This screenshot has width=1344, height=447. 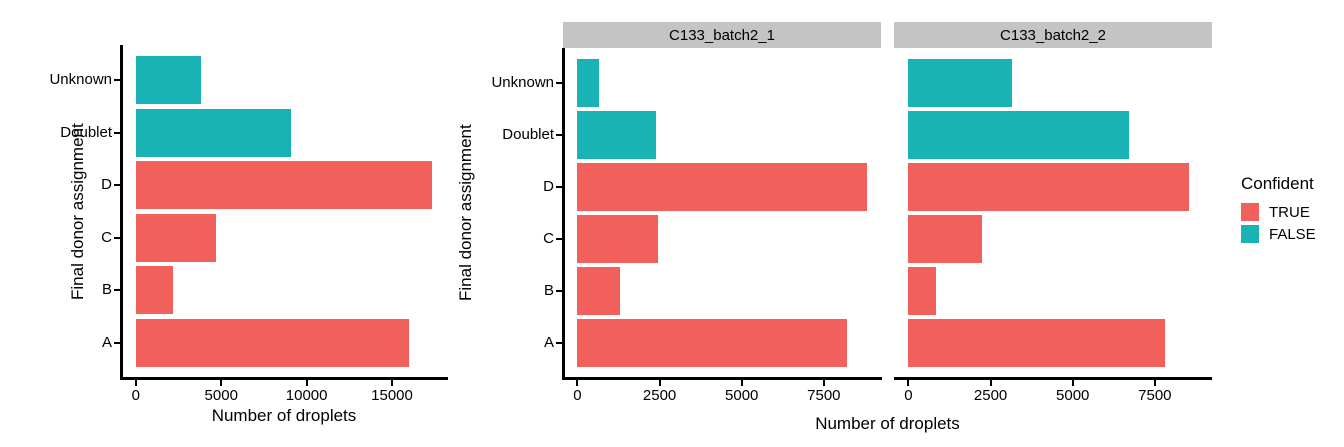 What do you see at coordinates (168, 80) in the screenshot?
I see `bar-total-plot-Unknown` at bounding box center [168, 80].